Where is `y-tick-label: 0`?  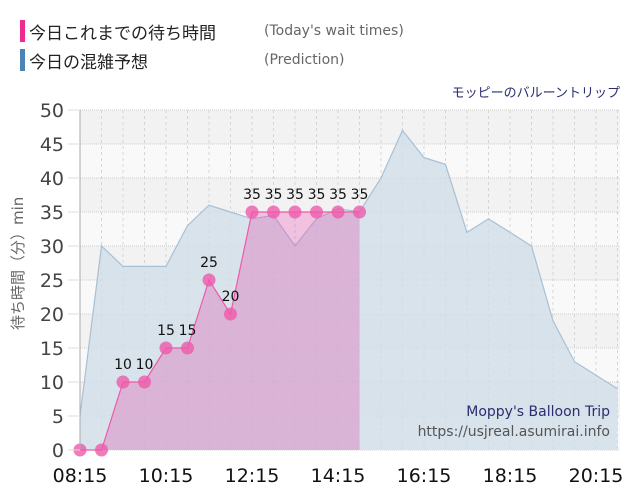 y-tick-label: 0 is located at coordinates (58, 451).